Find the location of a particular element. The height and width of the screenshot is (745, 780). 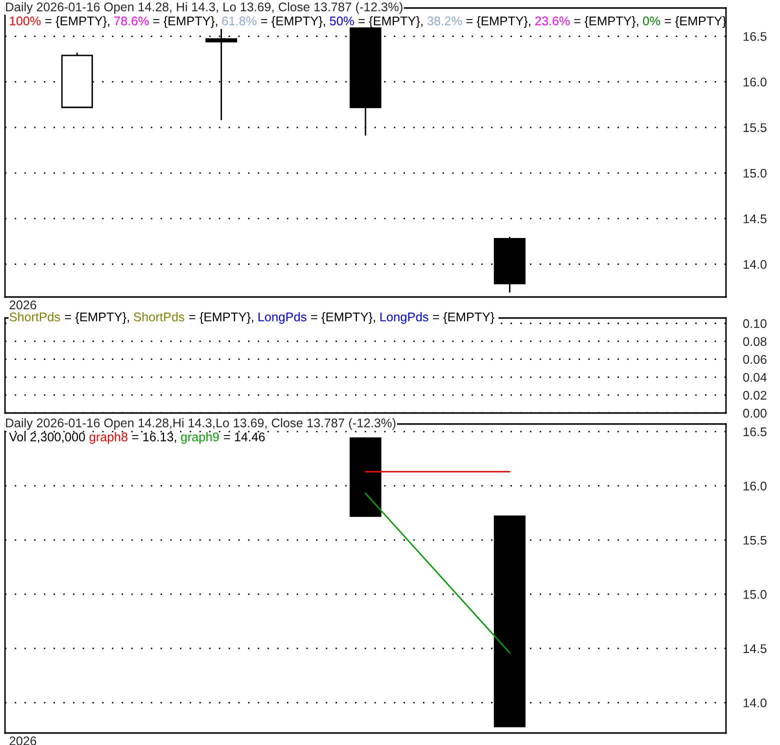

y-tick-label: 0.02 is located at coordinates (754, 395).